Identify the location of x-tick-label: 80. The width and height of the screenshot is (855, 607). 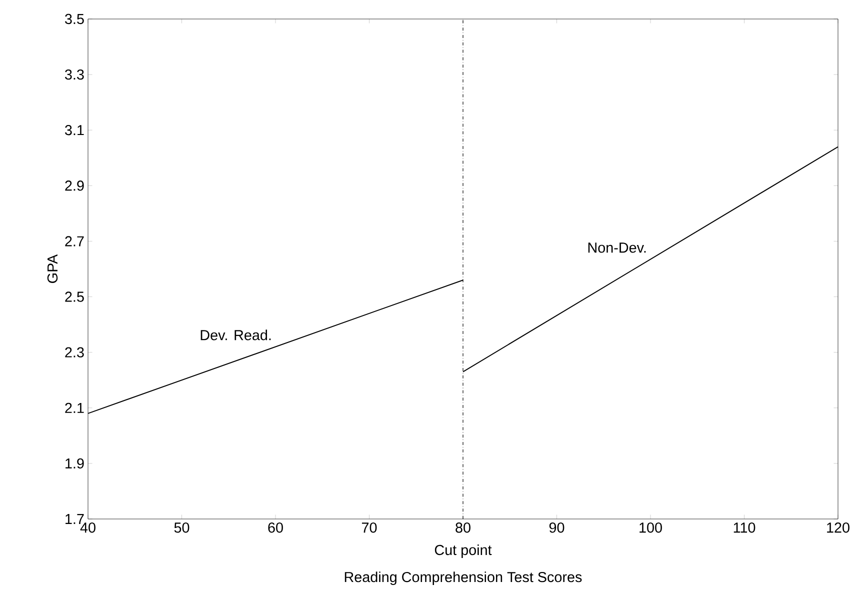
(463, 527).